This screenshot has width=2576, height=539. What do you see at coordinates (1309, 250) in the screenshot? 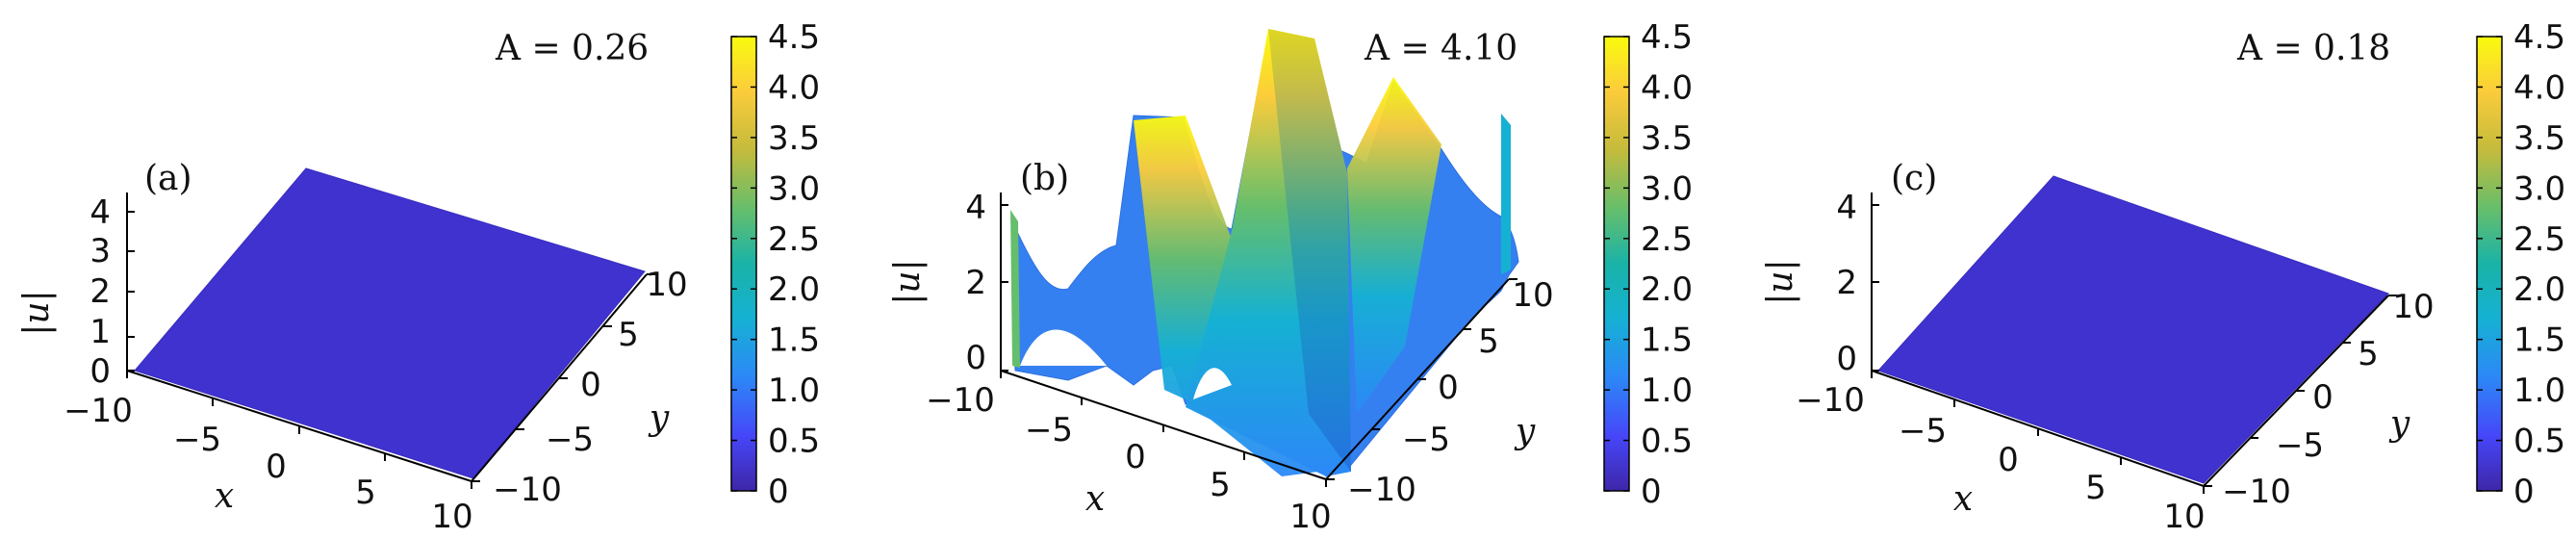
I see `ridge-b-2-face` at bounding box center [1309, 250].